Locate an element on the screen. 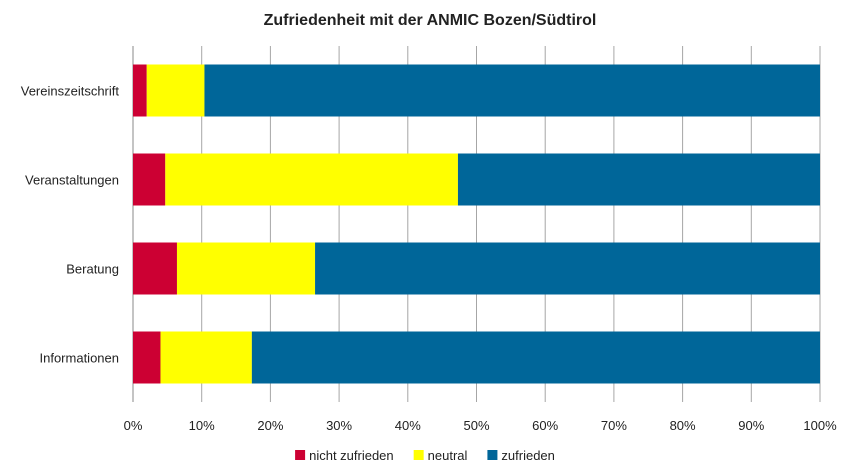  x-tick-labels: 0% 10% 20% 30% 40% 50% 60% 70% 80% 90% 100% is located at coordinates (480, 425).